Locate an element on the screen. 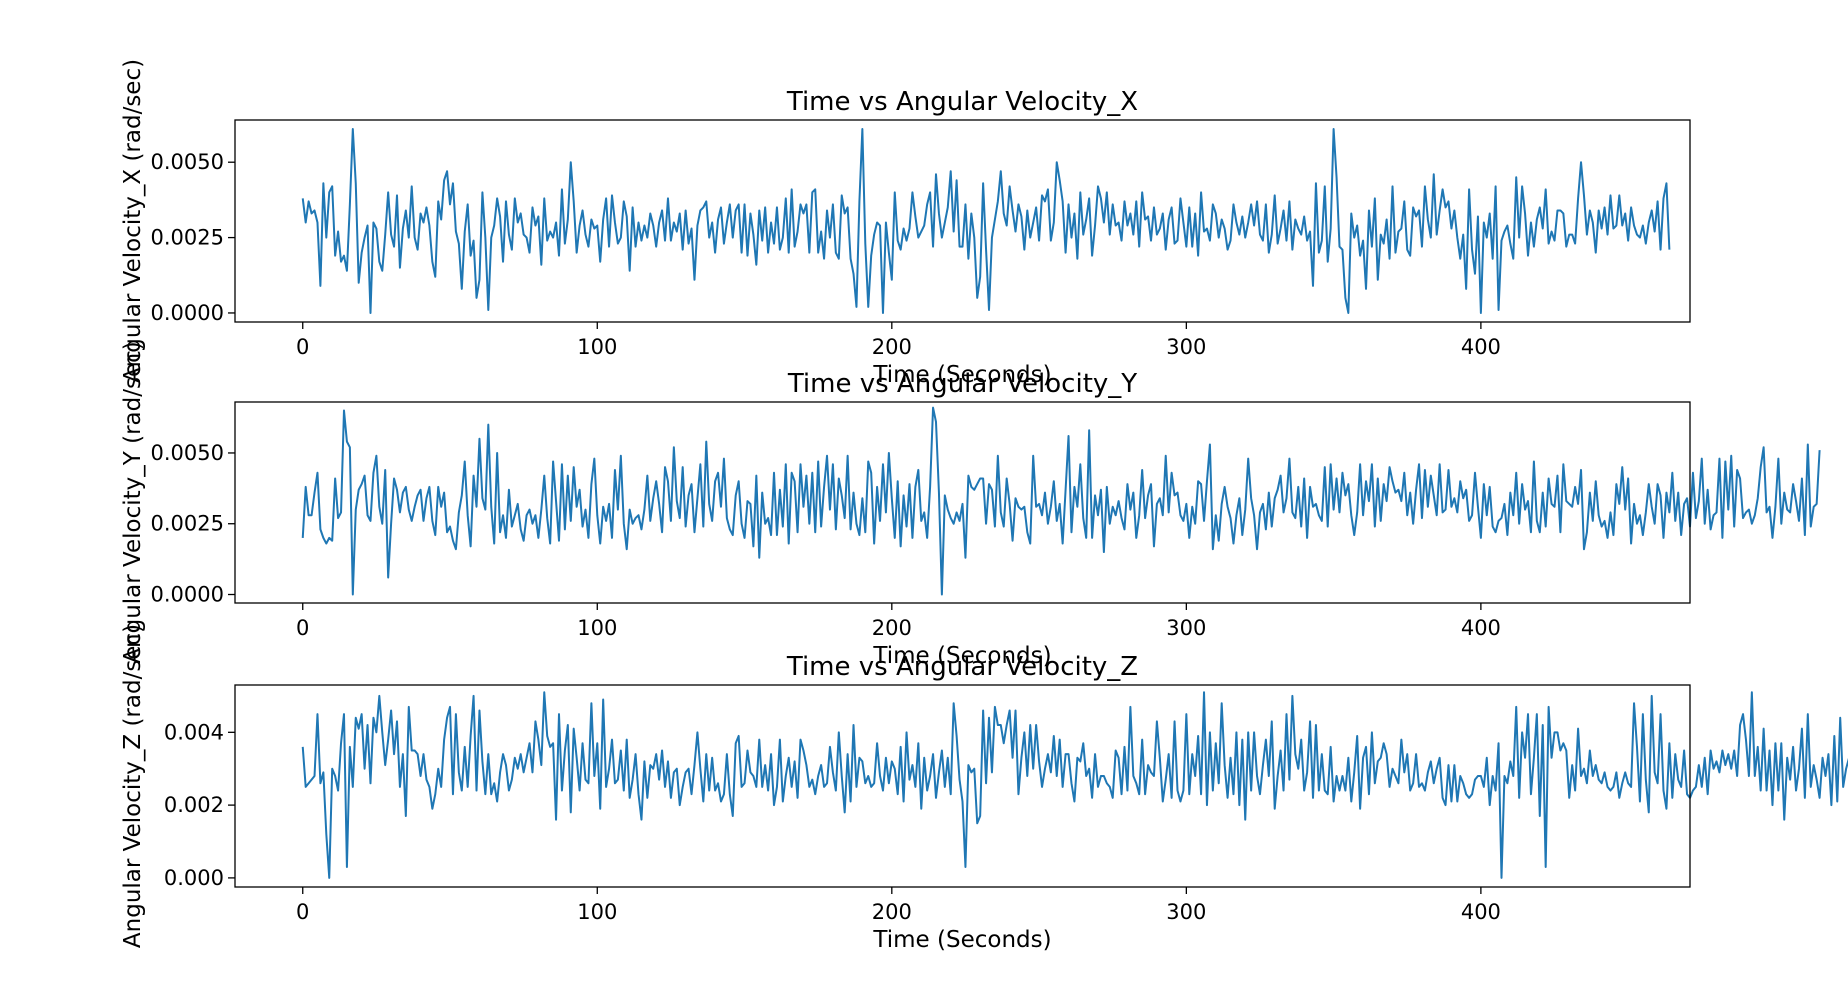 The image size is (1848, 982). chart-title-z: Time vs Angular Velocity_Z is located at coordinates (962, 667).